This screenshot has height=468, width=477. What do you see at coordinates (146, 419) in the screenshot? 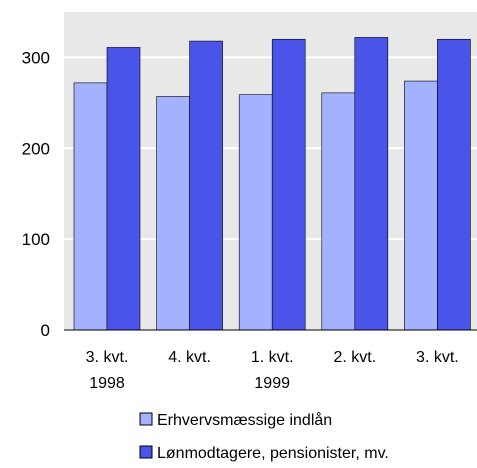
I see `legend-swatch-series1` at bounding box center [146, 419].